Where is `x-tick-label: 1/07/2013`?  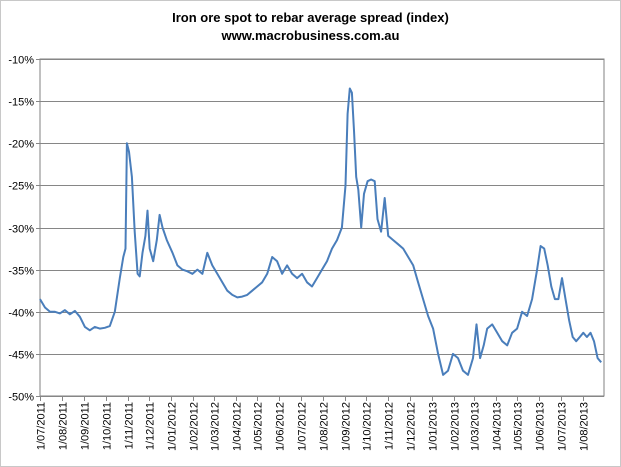 x-tick-label: 1/07/2013 is located at coordinates (563, 426).